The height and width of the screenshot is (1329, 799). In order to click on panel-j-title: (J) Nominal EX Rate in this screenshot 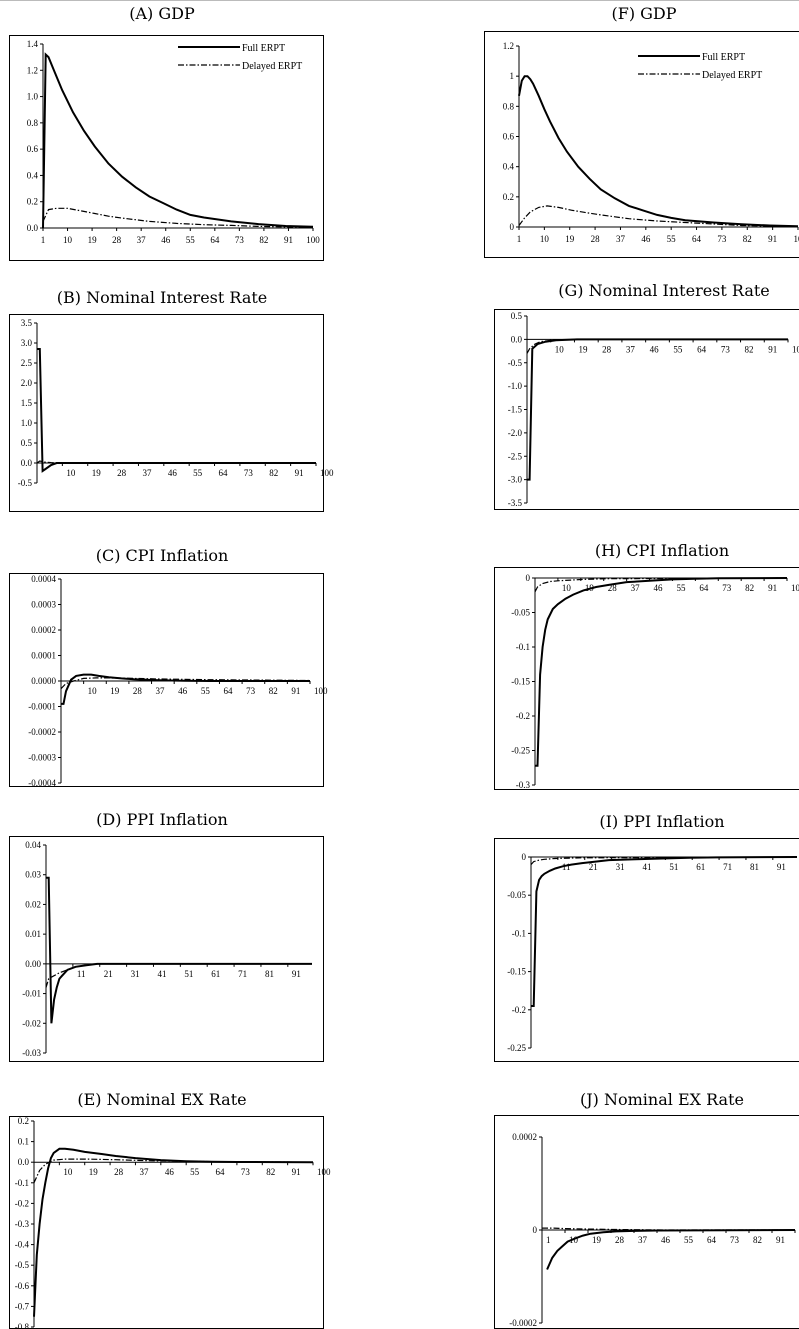, I will do `click(662, 1099)`.